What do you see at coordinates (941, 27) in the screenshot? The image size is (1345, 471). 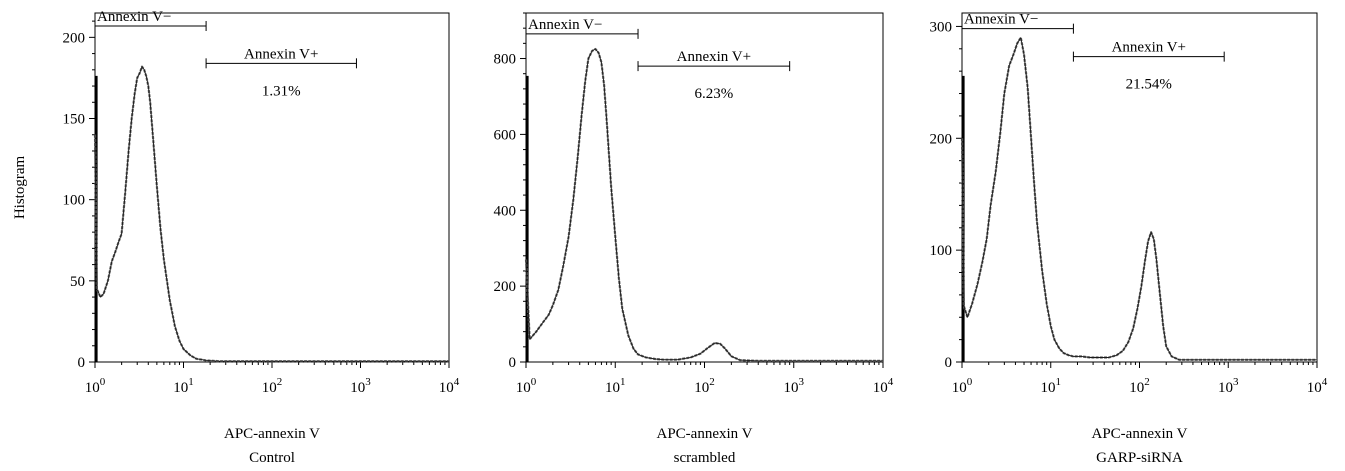 I see `y-tick-label: 300` at bounding box center [941, 27].